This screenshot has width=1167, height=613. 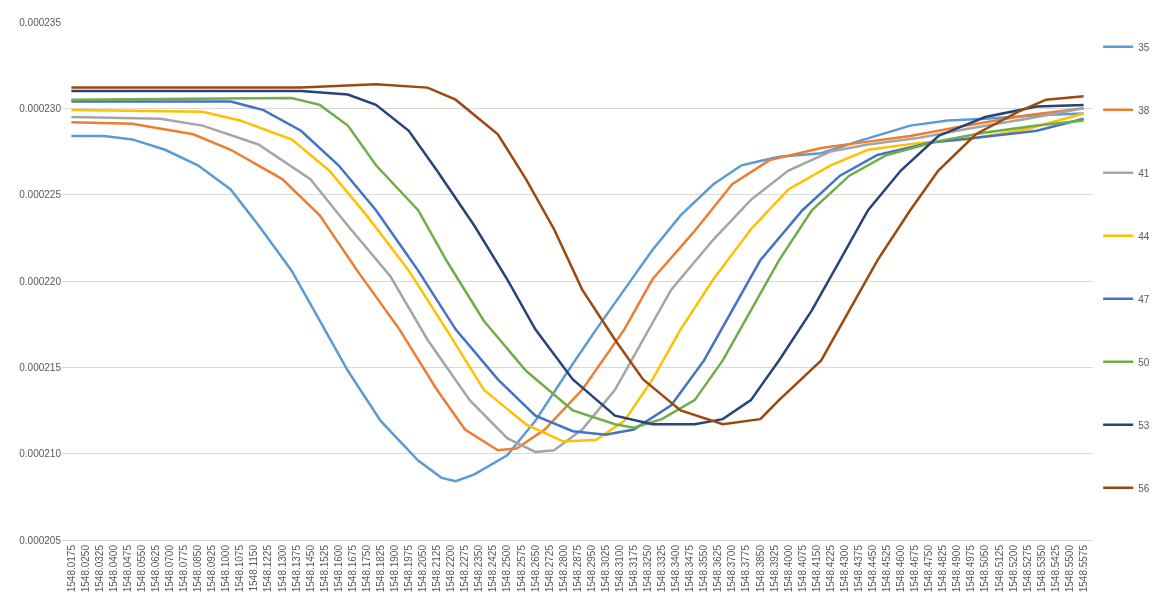 I want to click on x-tick-label: 1548.3625, so click(x=718, y=568).